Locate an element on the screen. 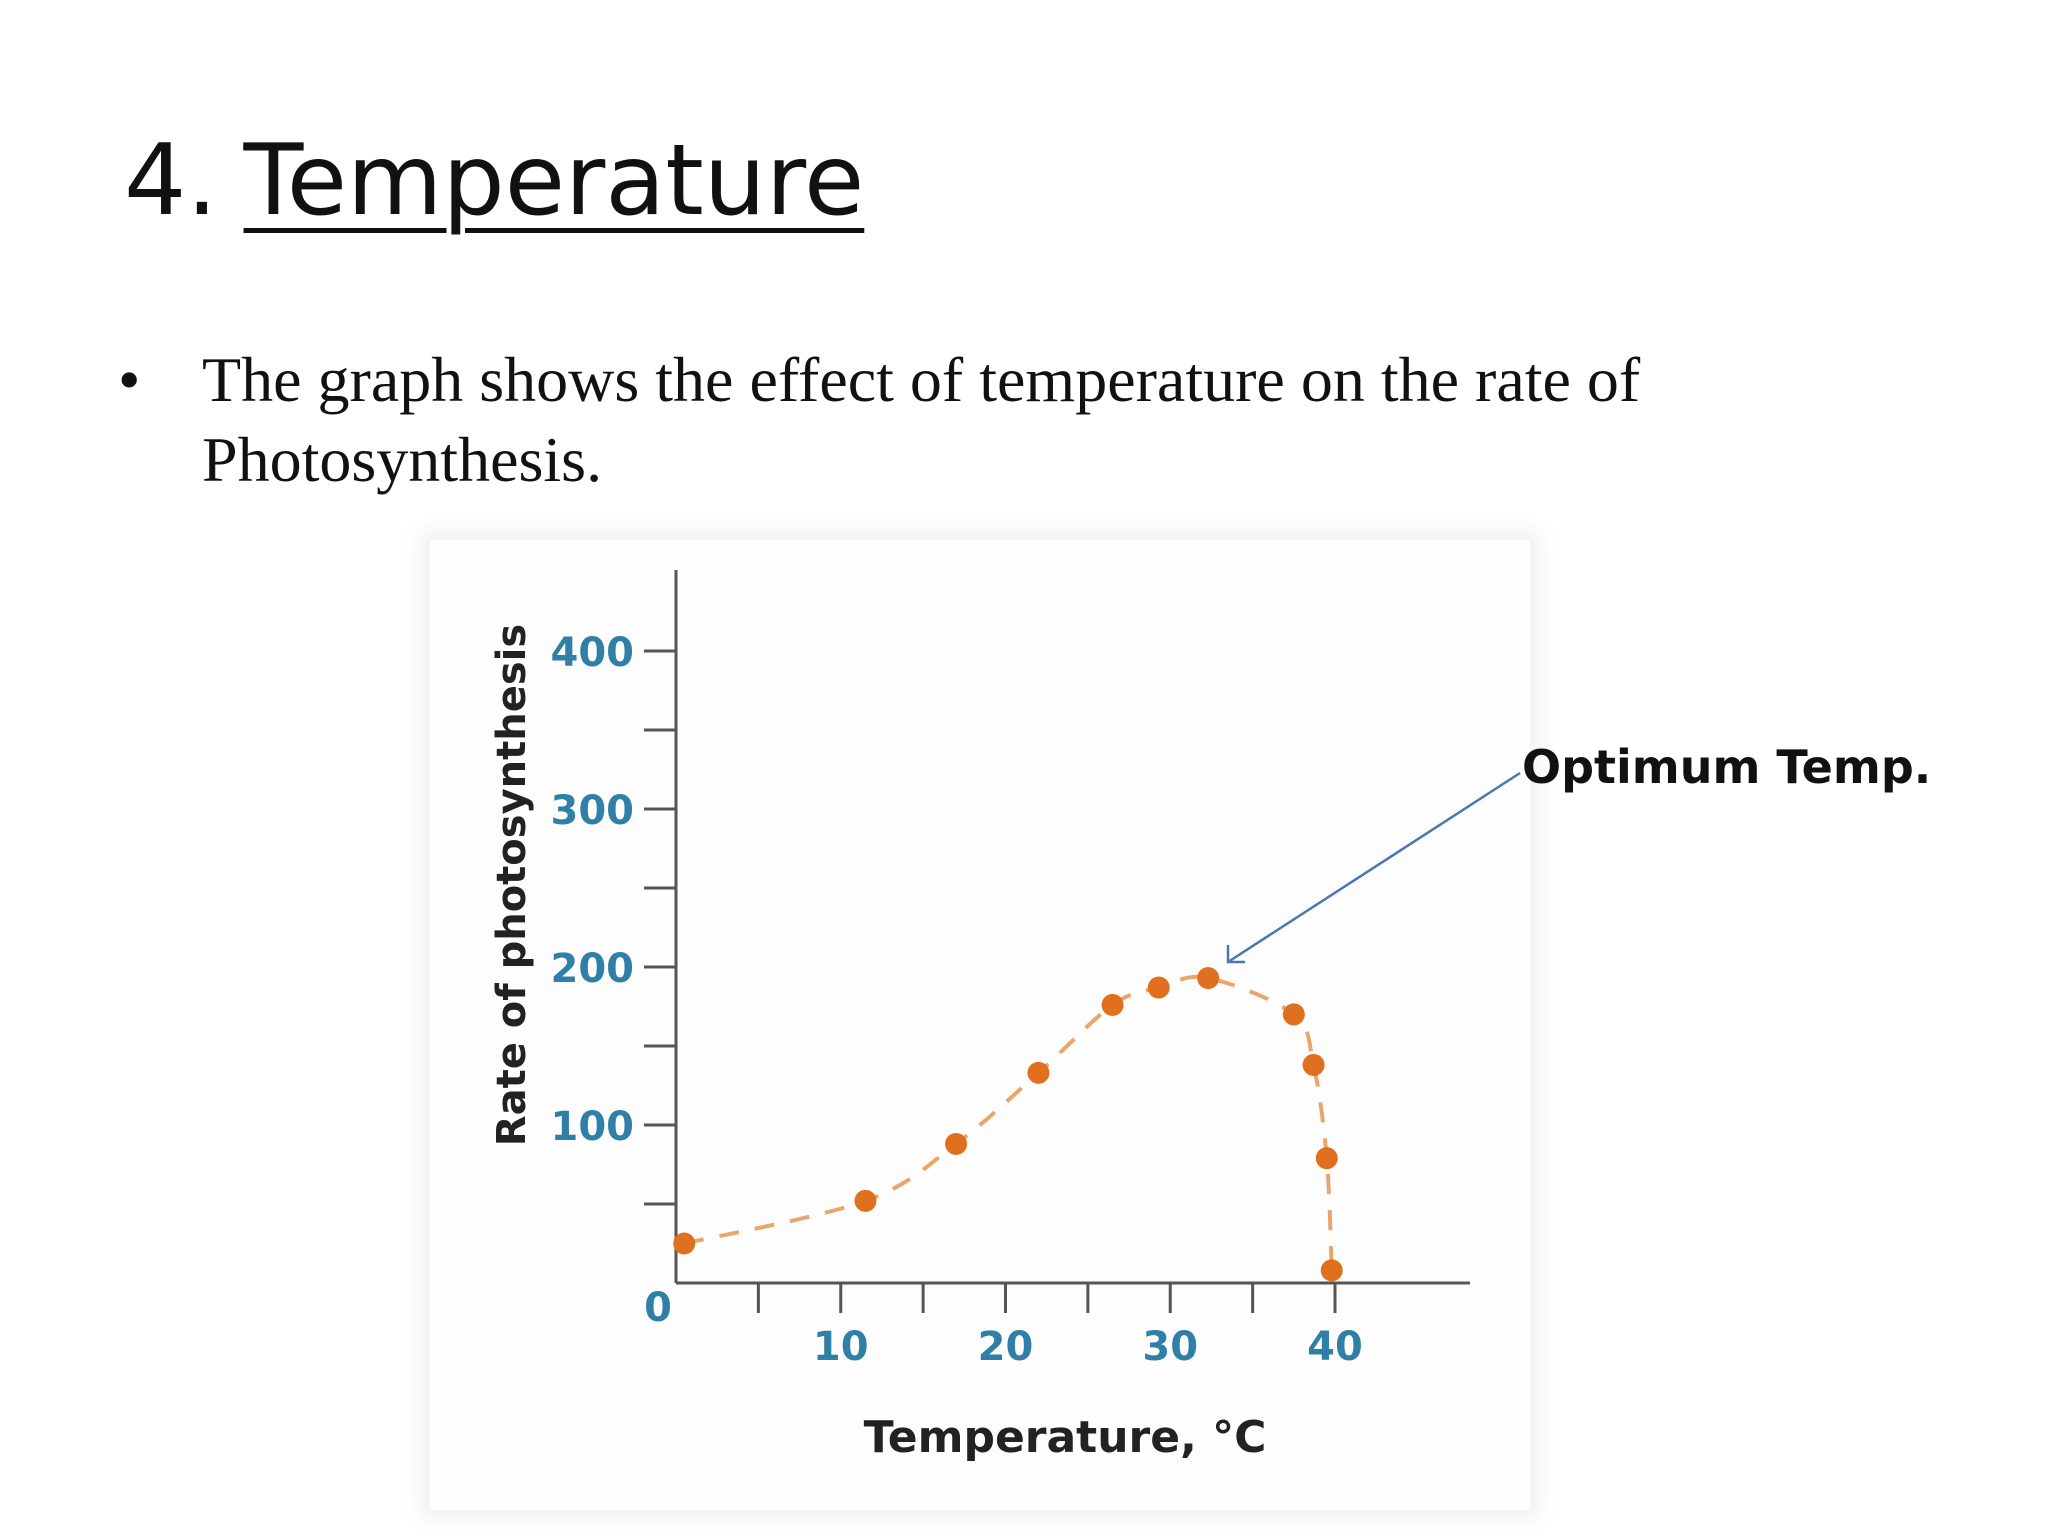  slide-title: 4. Temperature is located at coordinates (494, 181).